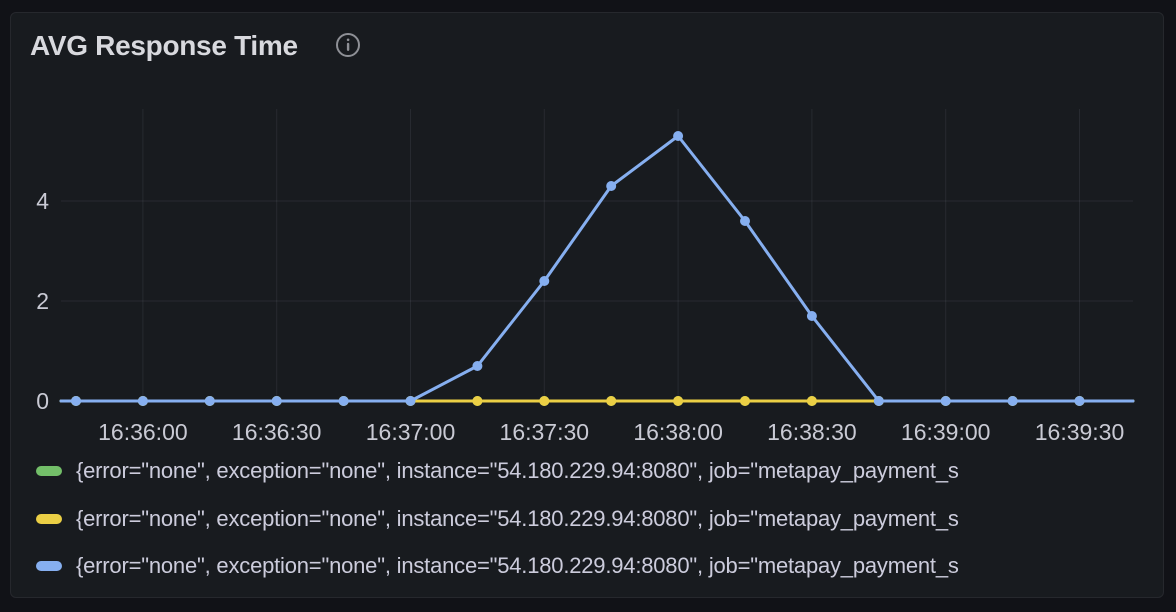  What do you see at coordinates (945, 432) in the screenshot?
I see `x-tick-label: 16:39:00` at bounding box center [945, 432].